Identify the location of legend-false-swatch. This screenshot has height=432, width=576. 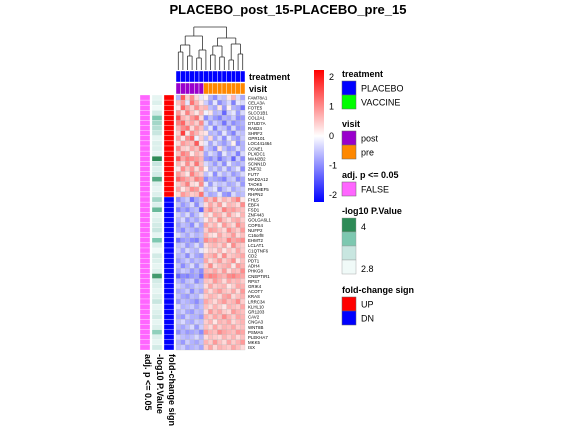
(349, 189).